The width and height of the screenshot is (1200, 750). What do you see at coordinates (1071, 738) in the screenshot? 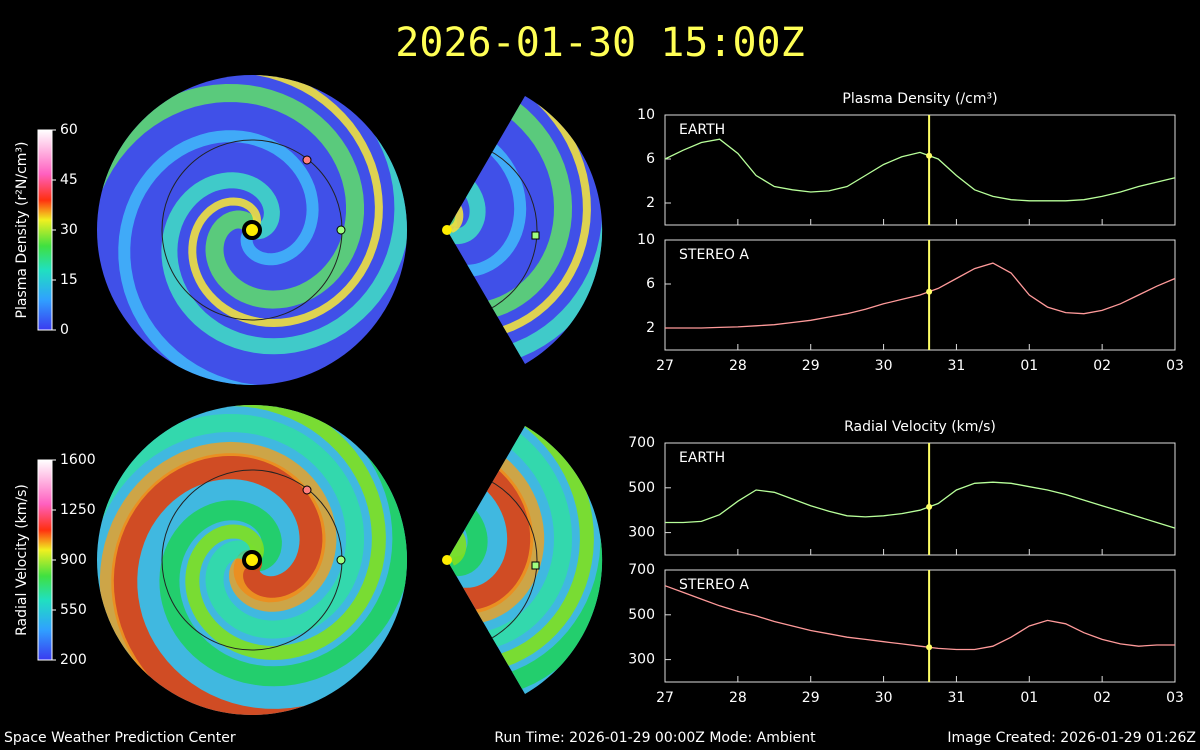
I see `footer-right: Image Created: 2026-01-29 01:26Z` at bounding box center [1071, 738].